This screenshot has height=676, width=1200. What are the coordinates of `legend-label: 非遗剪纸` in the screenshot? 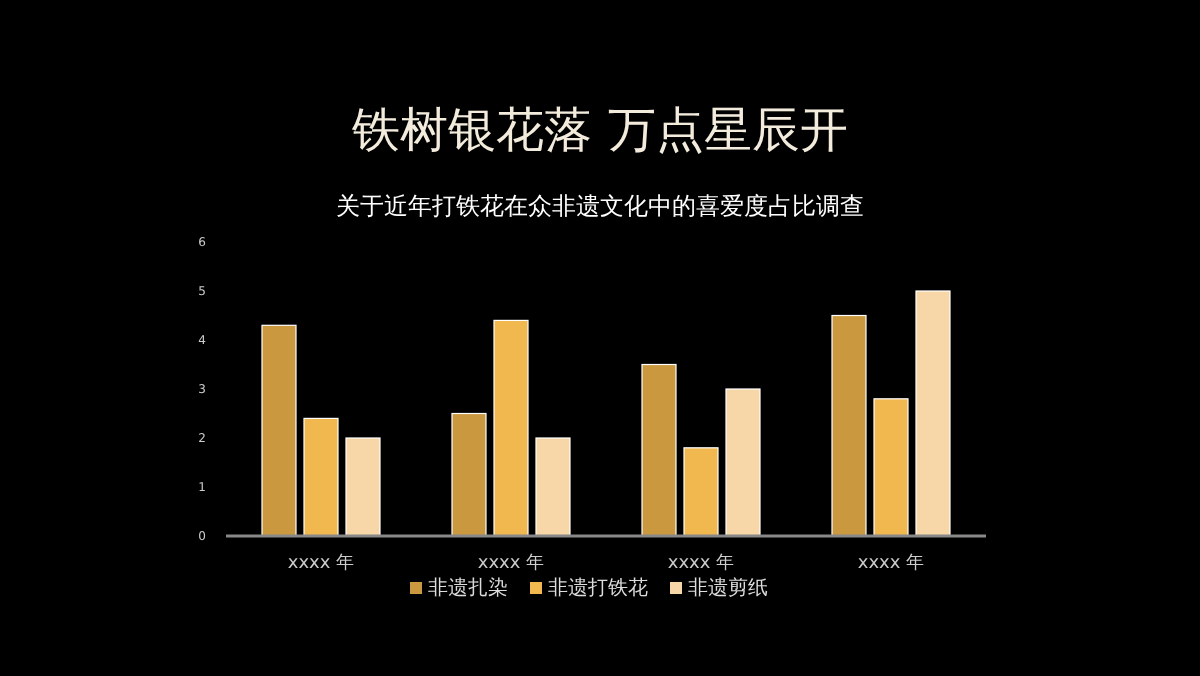 It's located at (728, 588).